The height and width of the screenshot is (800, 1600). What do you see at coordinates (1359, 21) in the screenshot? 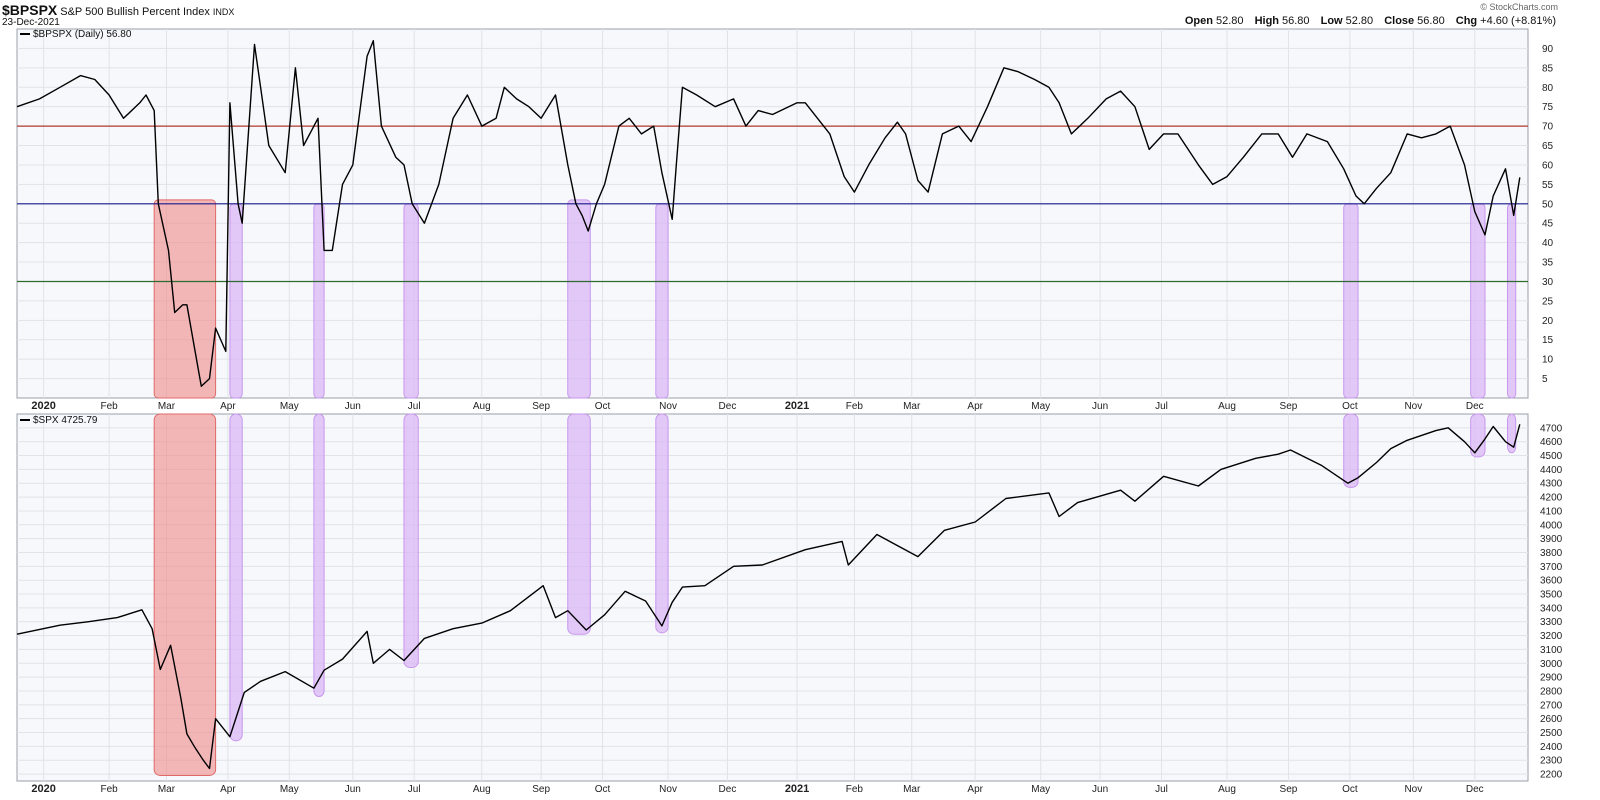
I see `low-value: 52.80` at bounding box center [1359, 21].